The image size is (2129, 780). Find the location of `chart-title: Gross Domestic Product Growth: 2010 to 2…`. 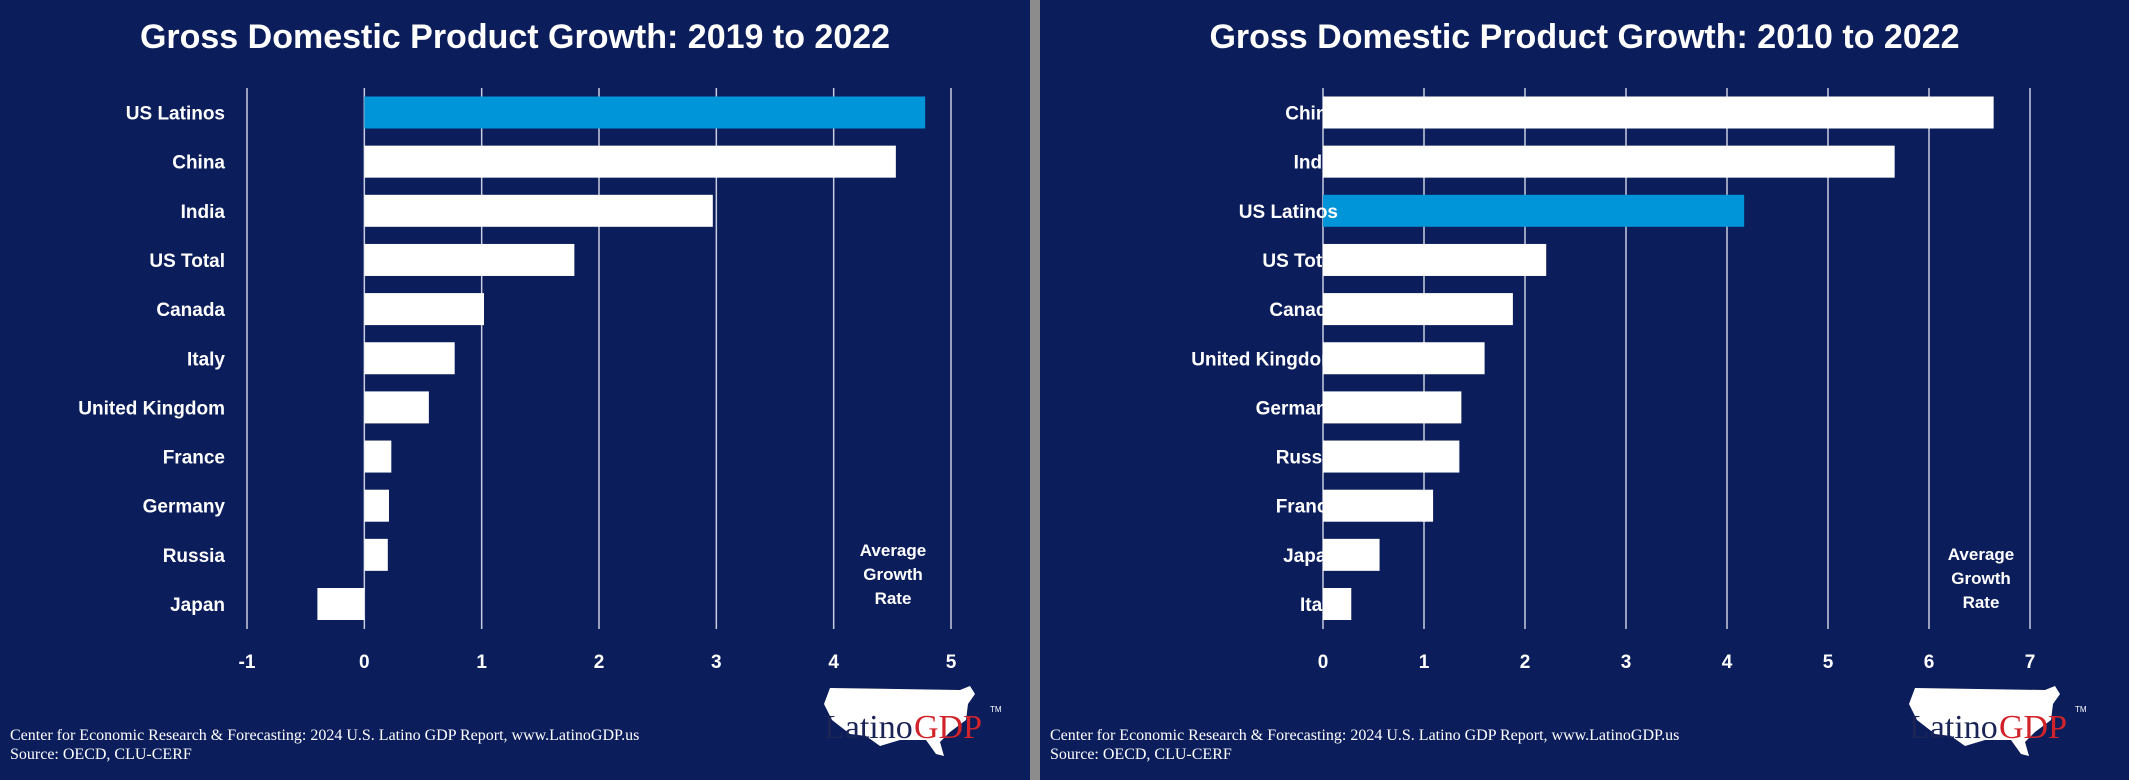

chart-title: Gross Domestic Product Growth: 2010 to 2… is located at coordinates (1584, 37).